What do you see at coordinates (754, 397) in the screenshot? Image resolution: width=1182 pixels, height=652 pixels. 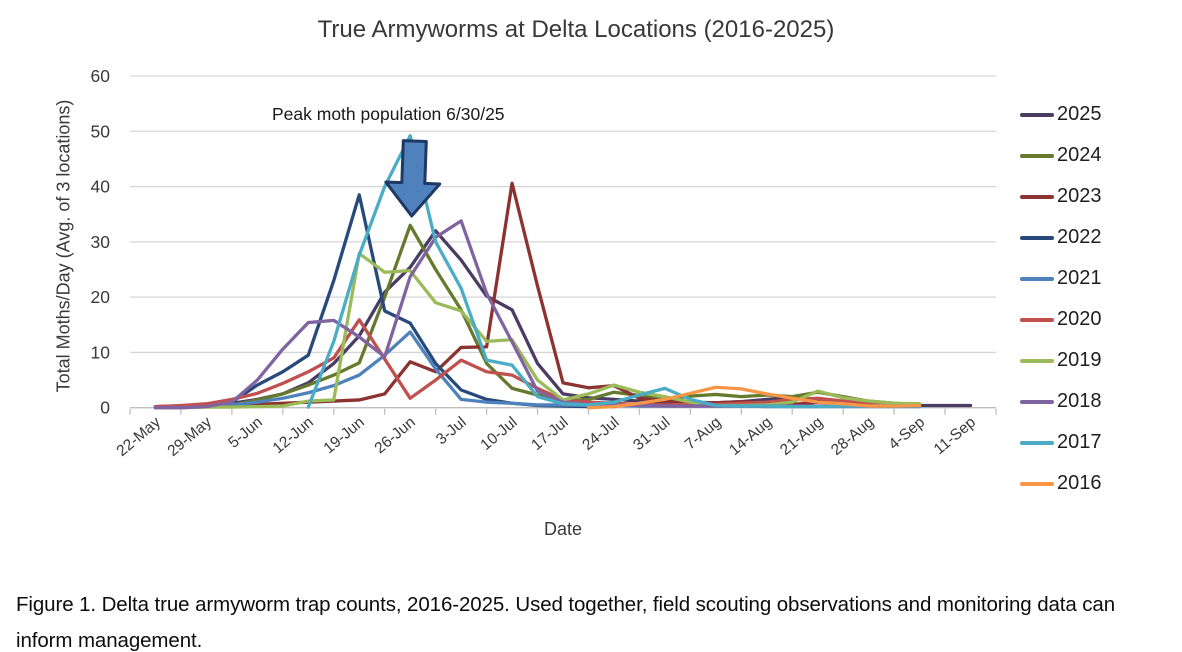 I see `series-line-2016` at bounding box center [754, 397].